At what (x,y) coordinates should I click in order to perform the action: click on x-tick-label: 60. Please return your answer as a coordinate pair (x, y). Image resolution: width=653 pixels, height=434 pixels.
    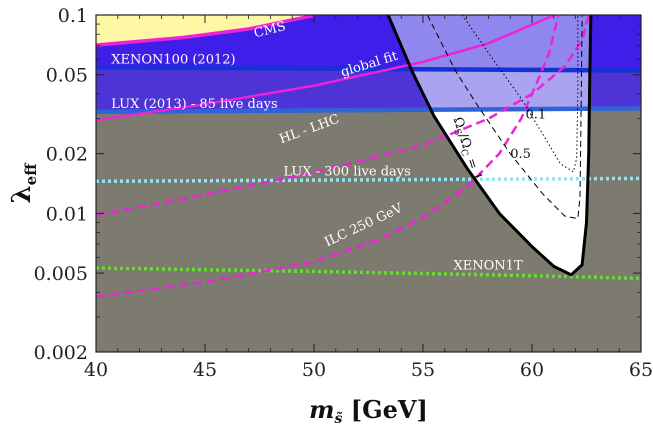
    Looking at the image, I should click on (532, 370).